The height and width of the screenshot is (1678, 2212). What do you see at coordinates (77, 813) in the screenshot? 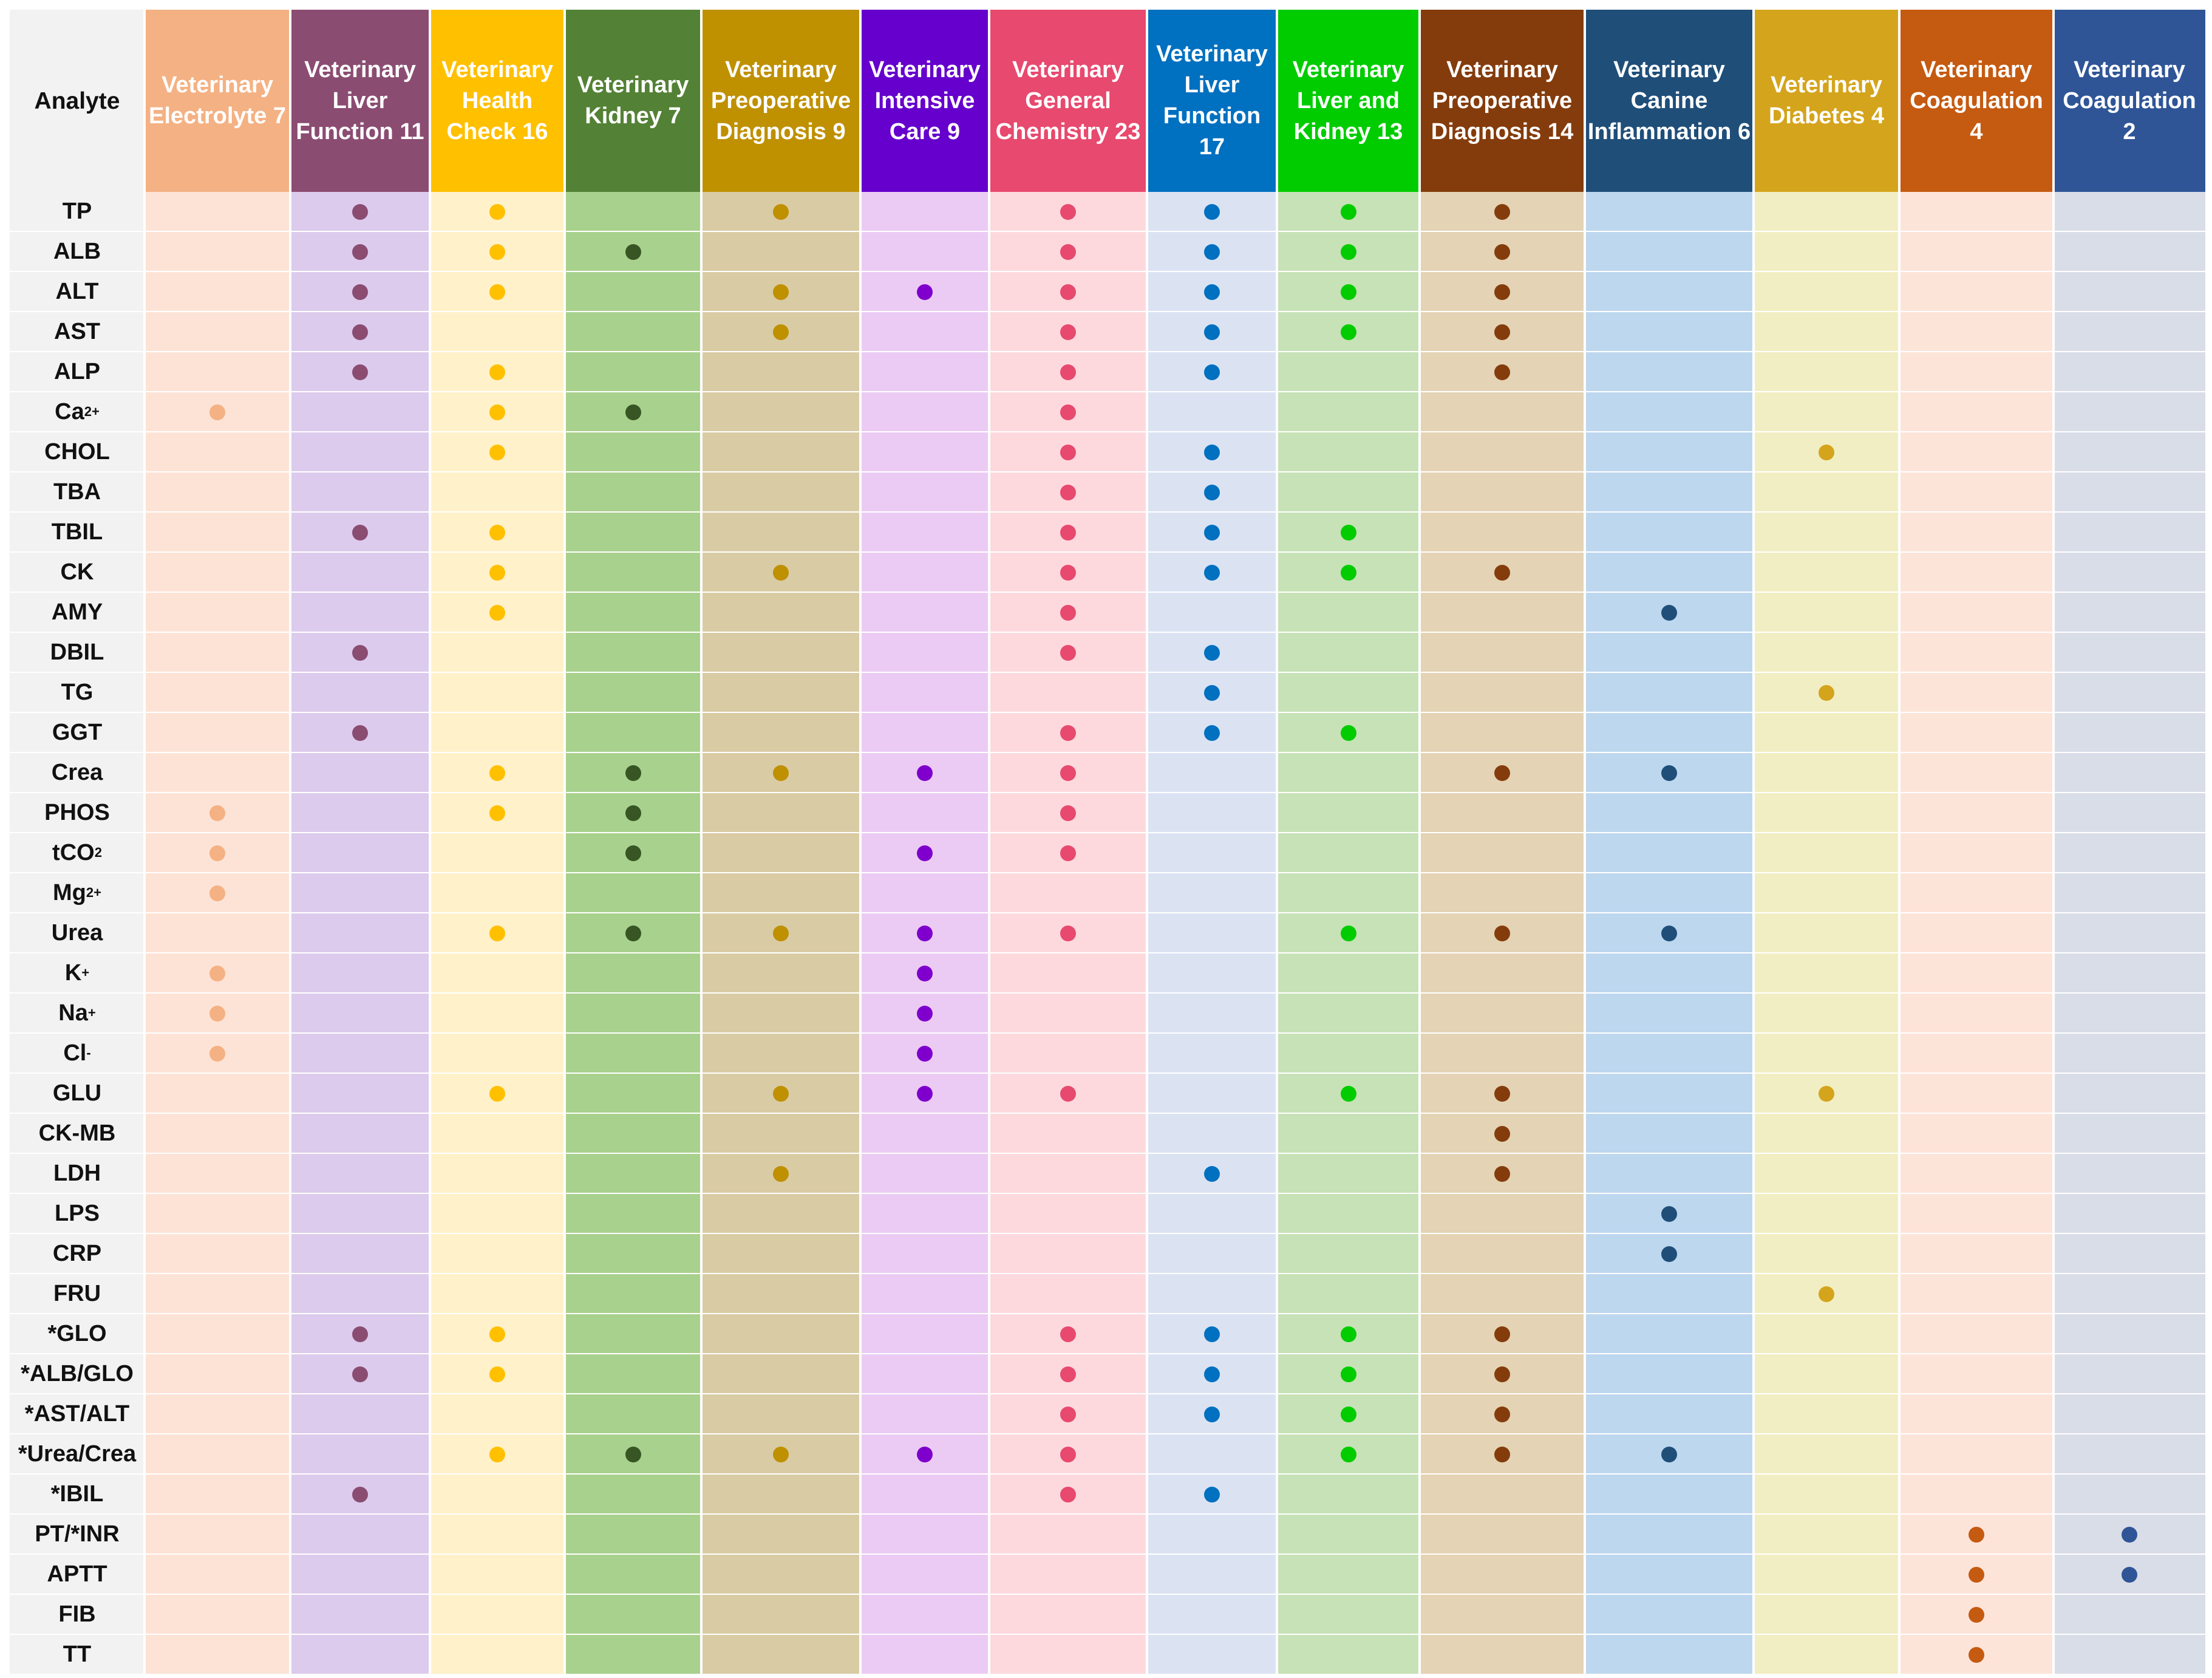
I see `analyte-name: PHOS` at bounding box center [77, 813].